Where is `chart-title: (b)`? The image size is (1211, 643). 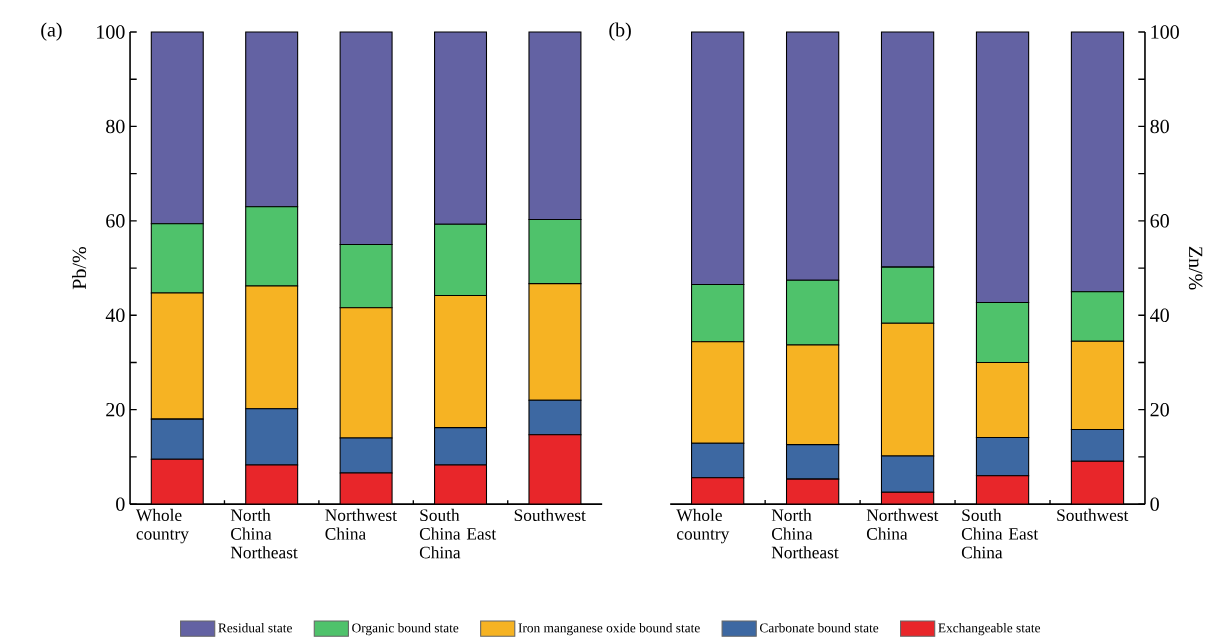 chart-title: (b) is located at coordinates (620, 31).